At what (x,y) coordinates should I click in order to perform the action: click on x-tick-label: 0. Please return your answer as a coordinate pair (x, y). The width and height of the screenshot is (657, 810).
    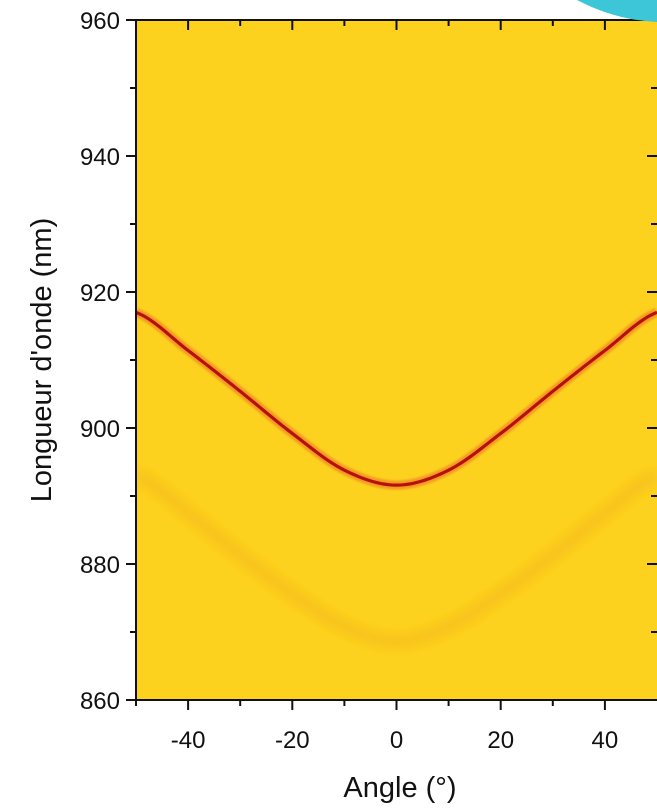
    Looking at the image, I should click on (396, 740).